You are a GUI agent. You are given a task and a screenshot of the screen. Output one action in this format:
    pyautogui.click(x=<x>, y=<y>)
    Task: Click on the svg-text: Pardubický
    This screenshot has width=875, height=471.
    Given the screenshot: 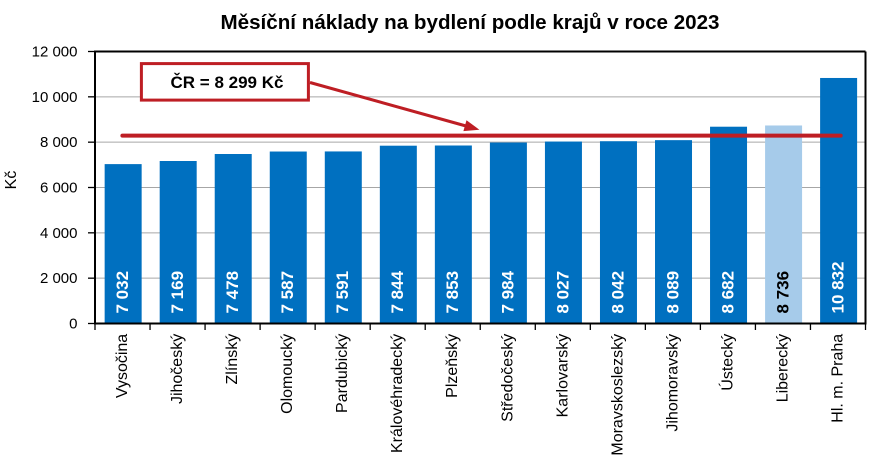 What is the action you would take?
    pyautogui.click(x=342, y=373)
    